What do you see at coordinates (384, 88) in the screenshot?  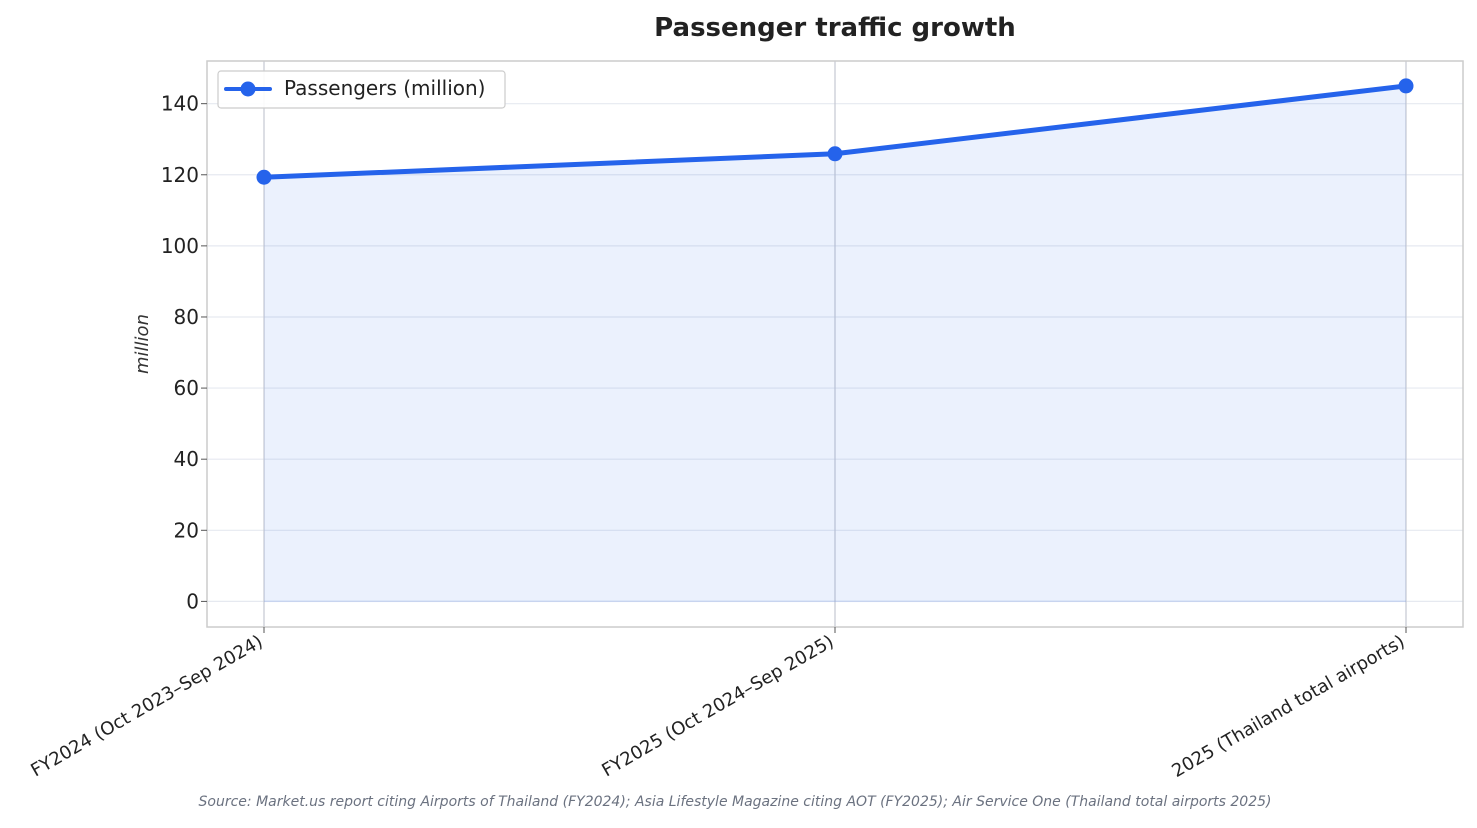 I see `legend-series-label: Passengers (million)` at bounding box center [384, 88].